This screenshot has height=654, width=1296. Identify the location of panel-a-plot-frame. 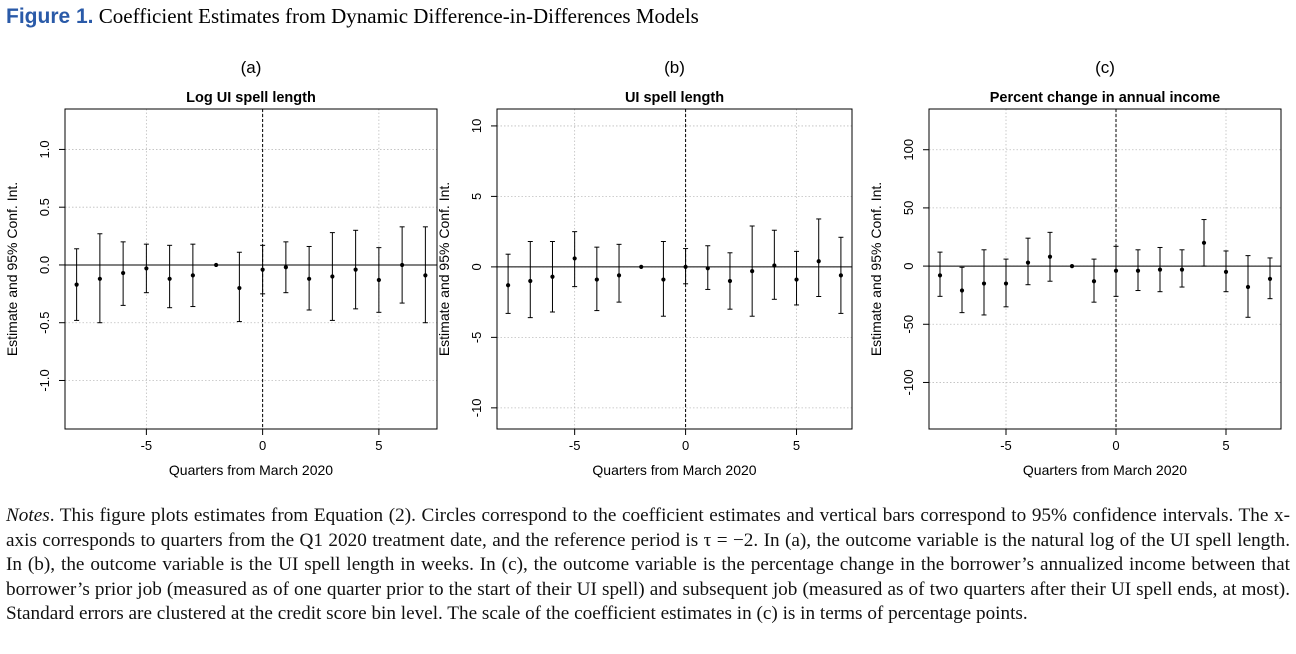
(251, 269).